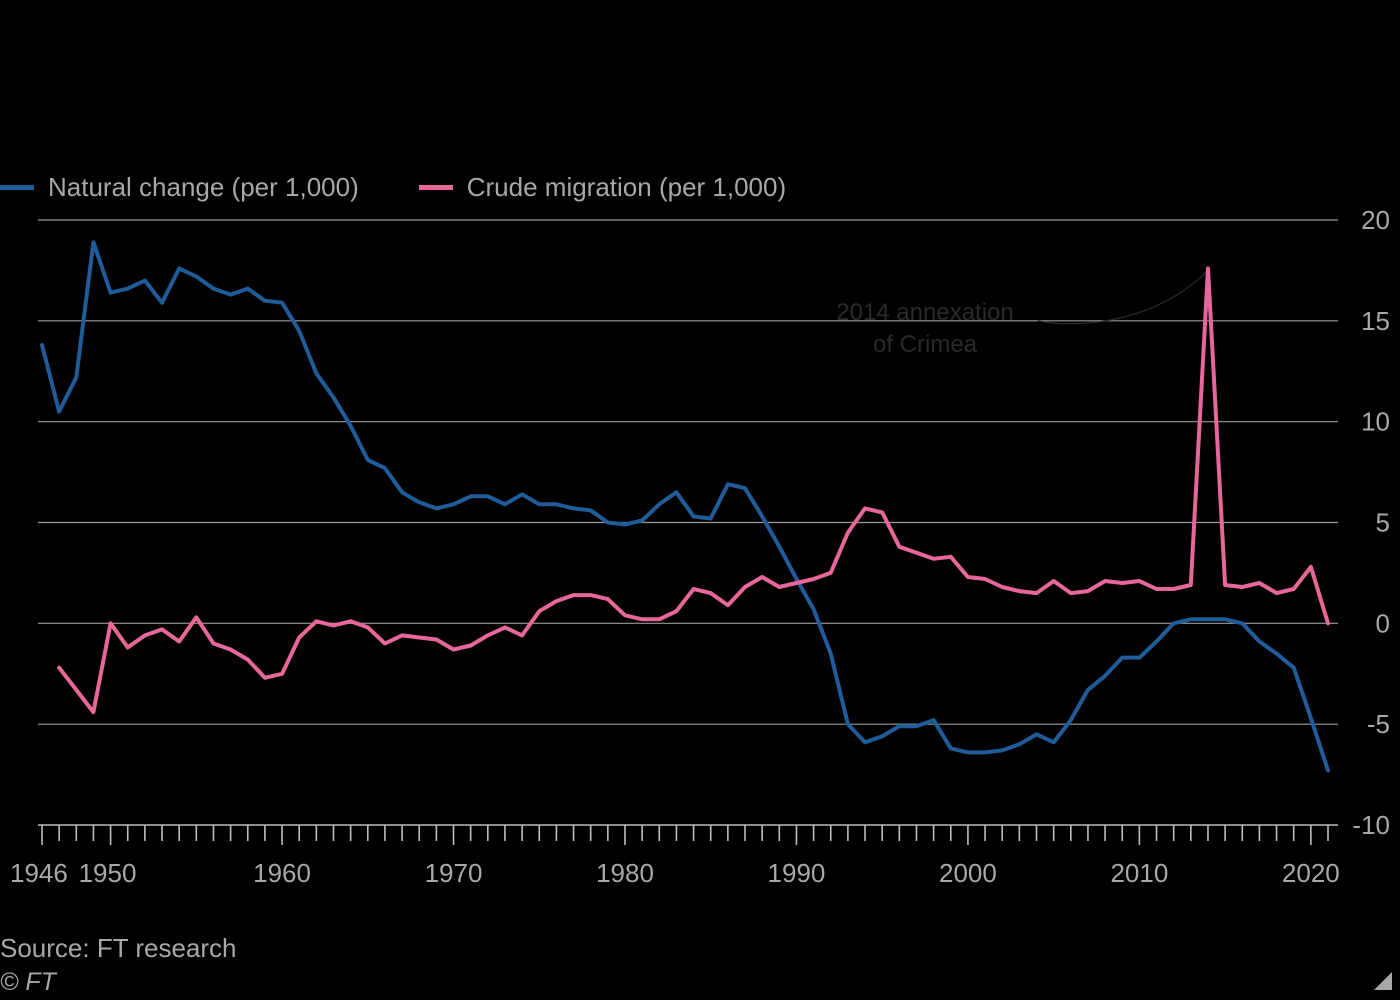 The width and height of the screenshot is (1400, 1000). I want to click on x-tick-label: 2010, so click(1139, 873).